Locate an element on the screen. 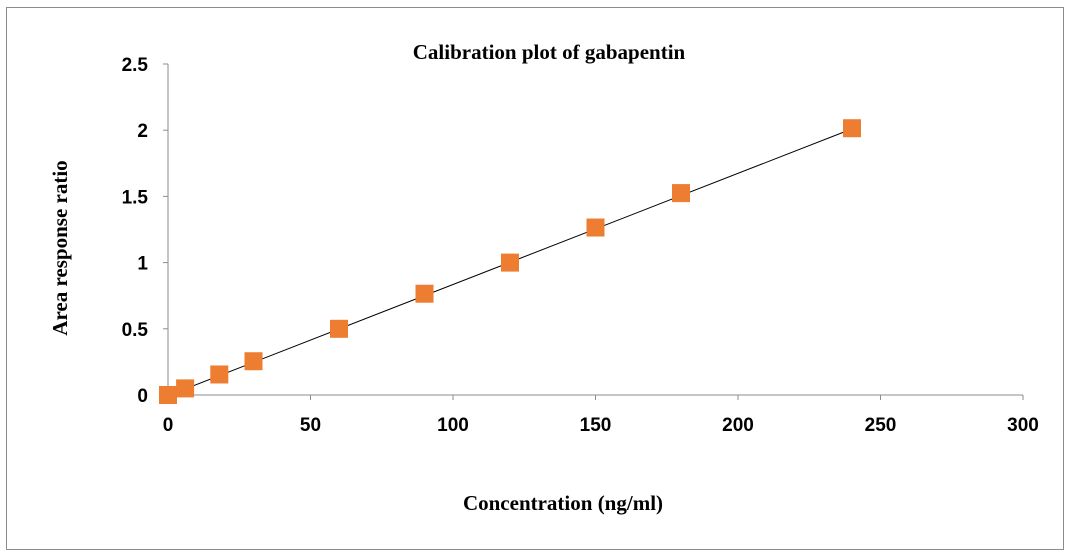  x-tick-label: 250 is located at coordinates (881, 425).